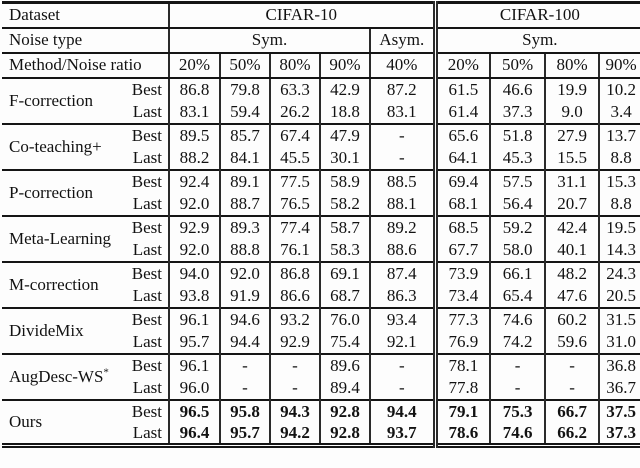 The image size is (640, 468). Describe the element at coordinates (295, 112) in the screenshot. I see `value-cell: 26.2` at that location.